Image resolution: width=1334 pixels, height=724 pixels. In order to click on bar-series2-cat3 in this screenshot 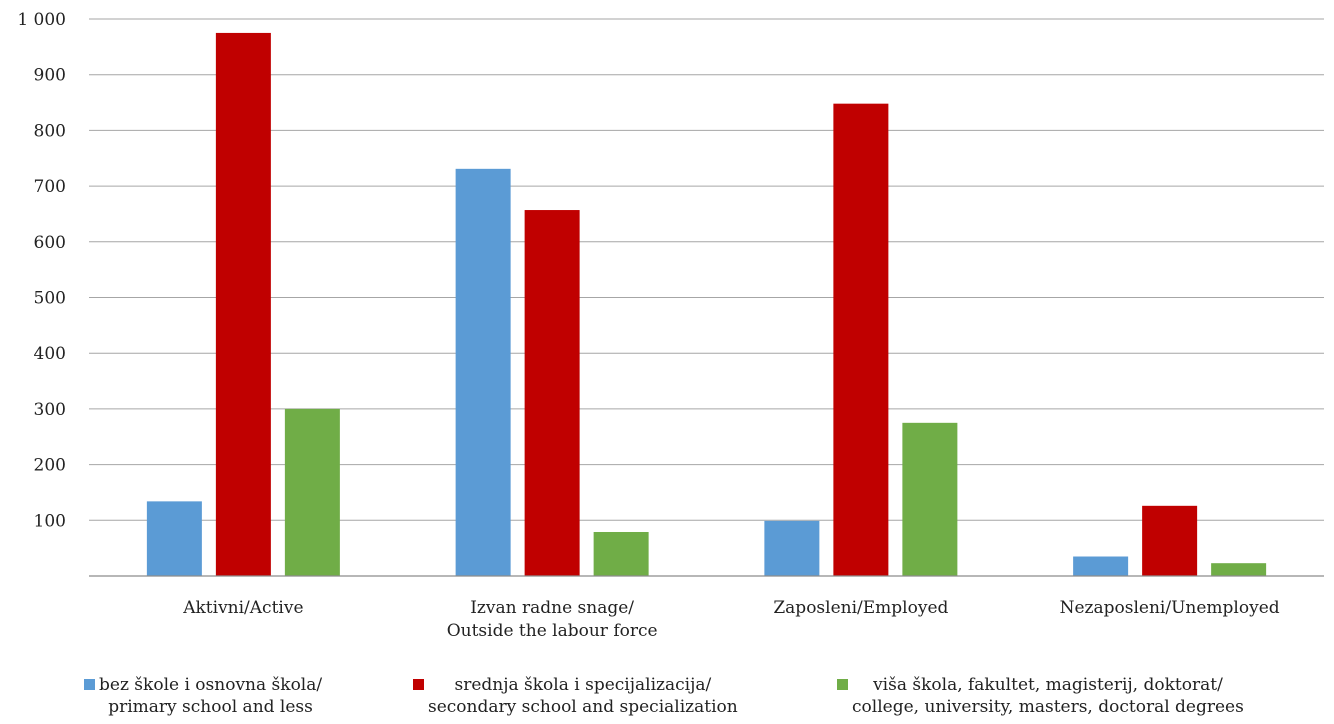, I will do `click(861, 339)`.